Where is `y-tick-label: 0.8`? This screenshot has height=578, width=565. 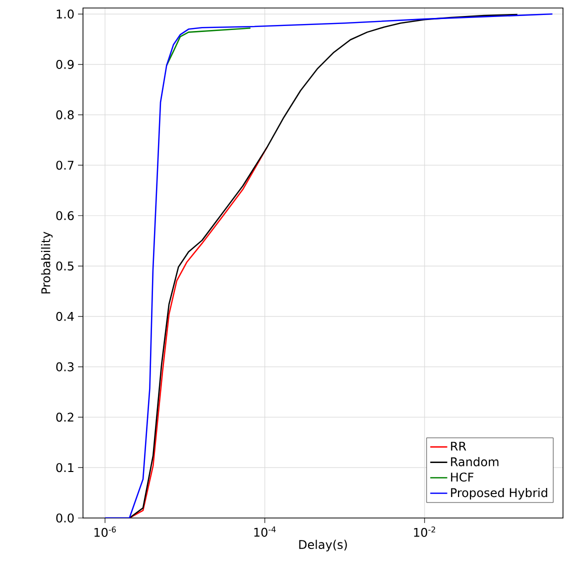
y-tick-label: 0.8 is located at coordinates (65, 115).